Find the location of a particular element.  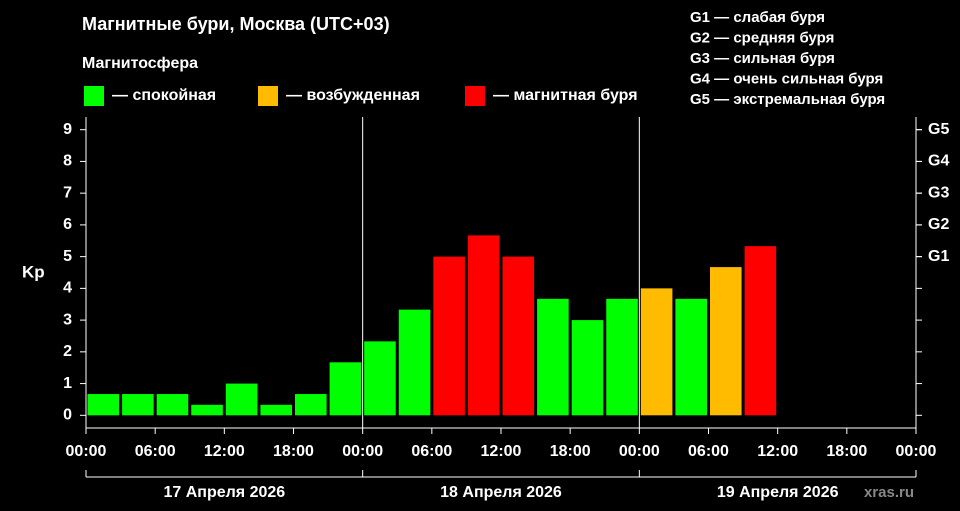

watermark: xras.ru is located at coordinates (889, 492).